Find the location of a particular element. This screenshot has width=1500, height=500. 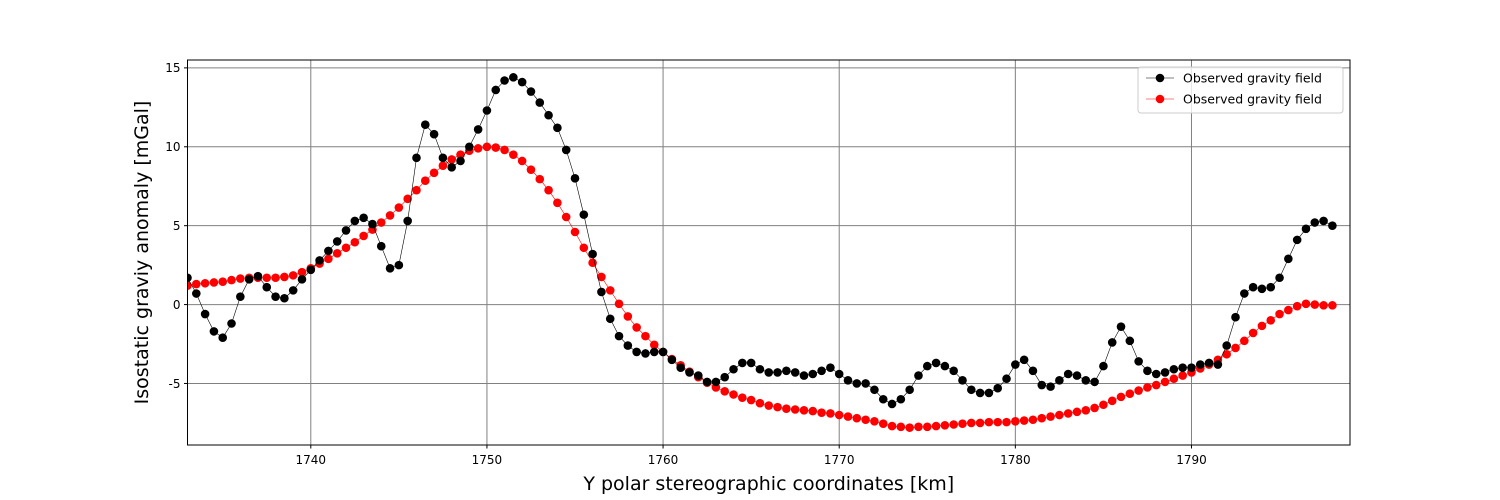

legend-frame is located at coordinates (1240, 90).